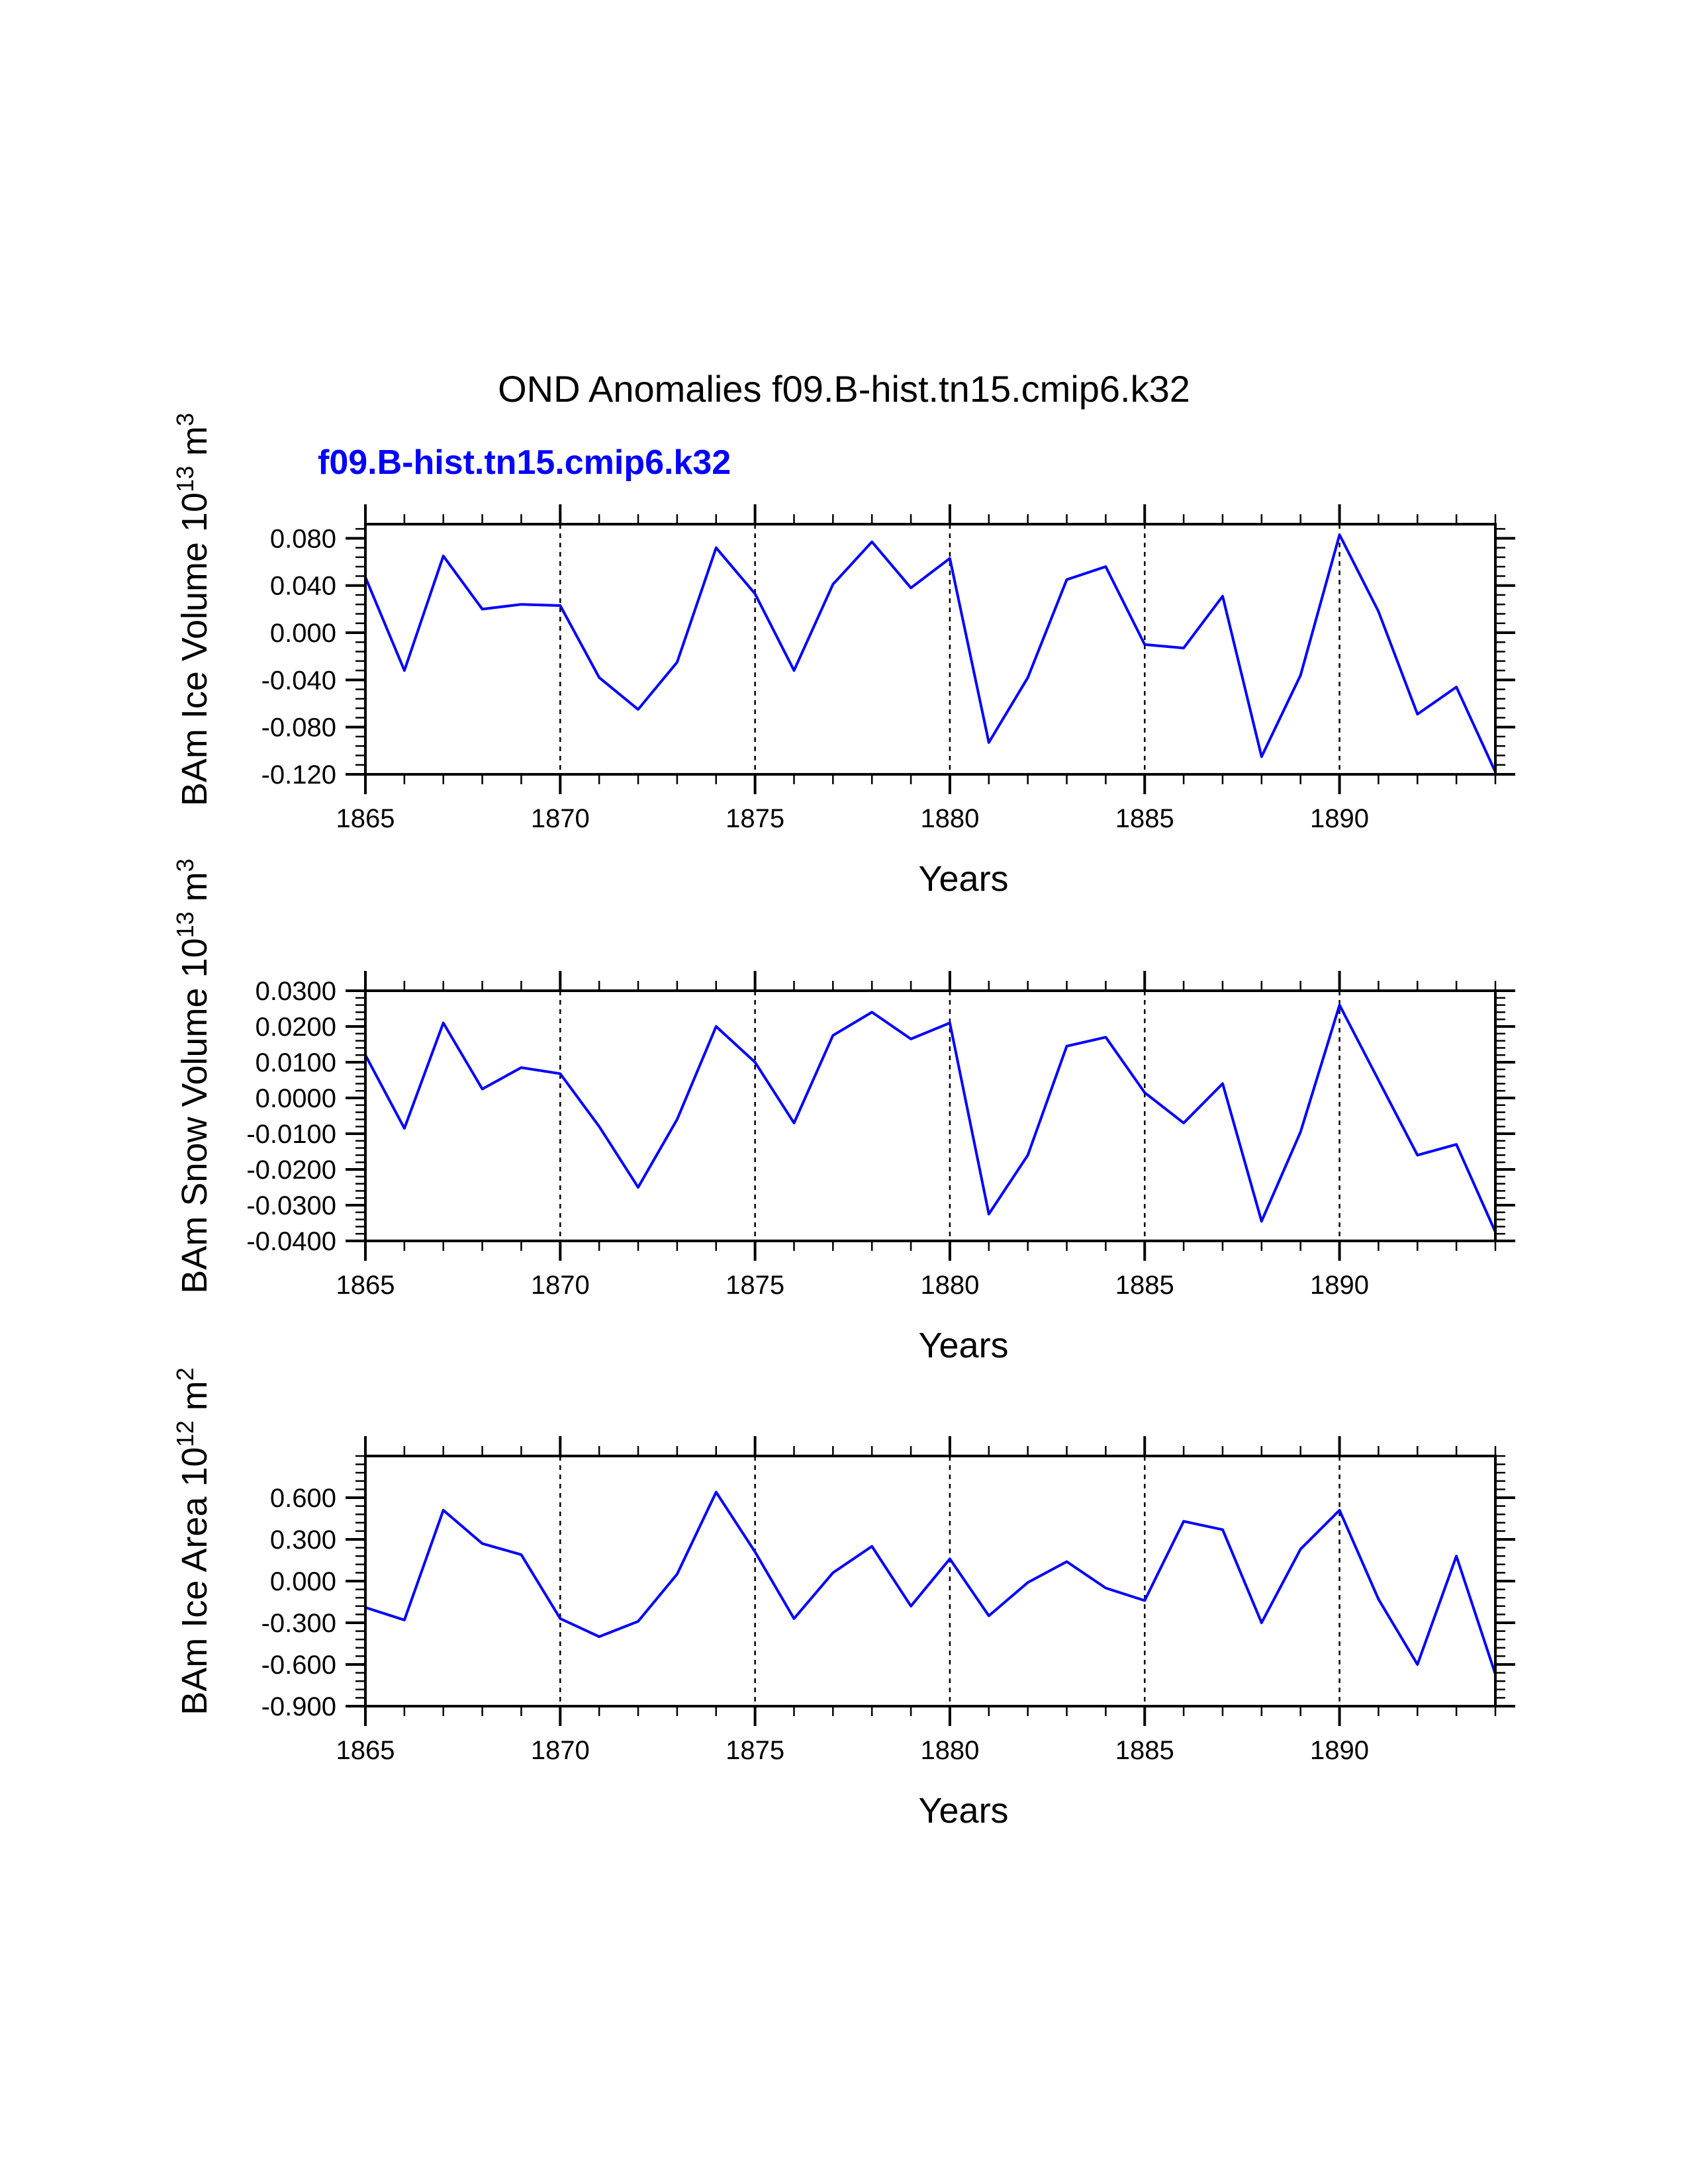 Image resolution: width=1688 pixels, height=2184 pixels. What do you see at coordinates (524, 462) in the screenshot?
I see `case-label: f09.B-hist.tn15.cmip6.k32` at bounding box center [524, 462].